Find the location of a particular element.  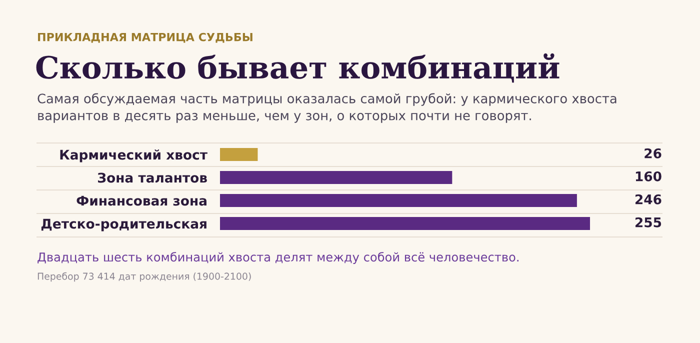

y-tick-label: Детско-родительская is located at coordinates (123, 225).